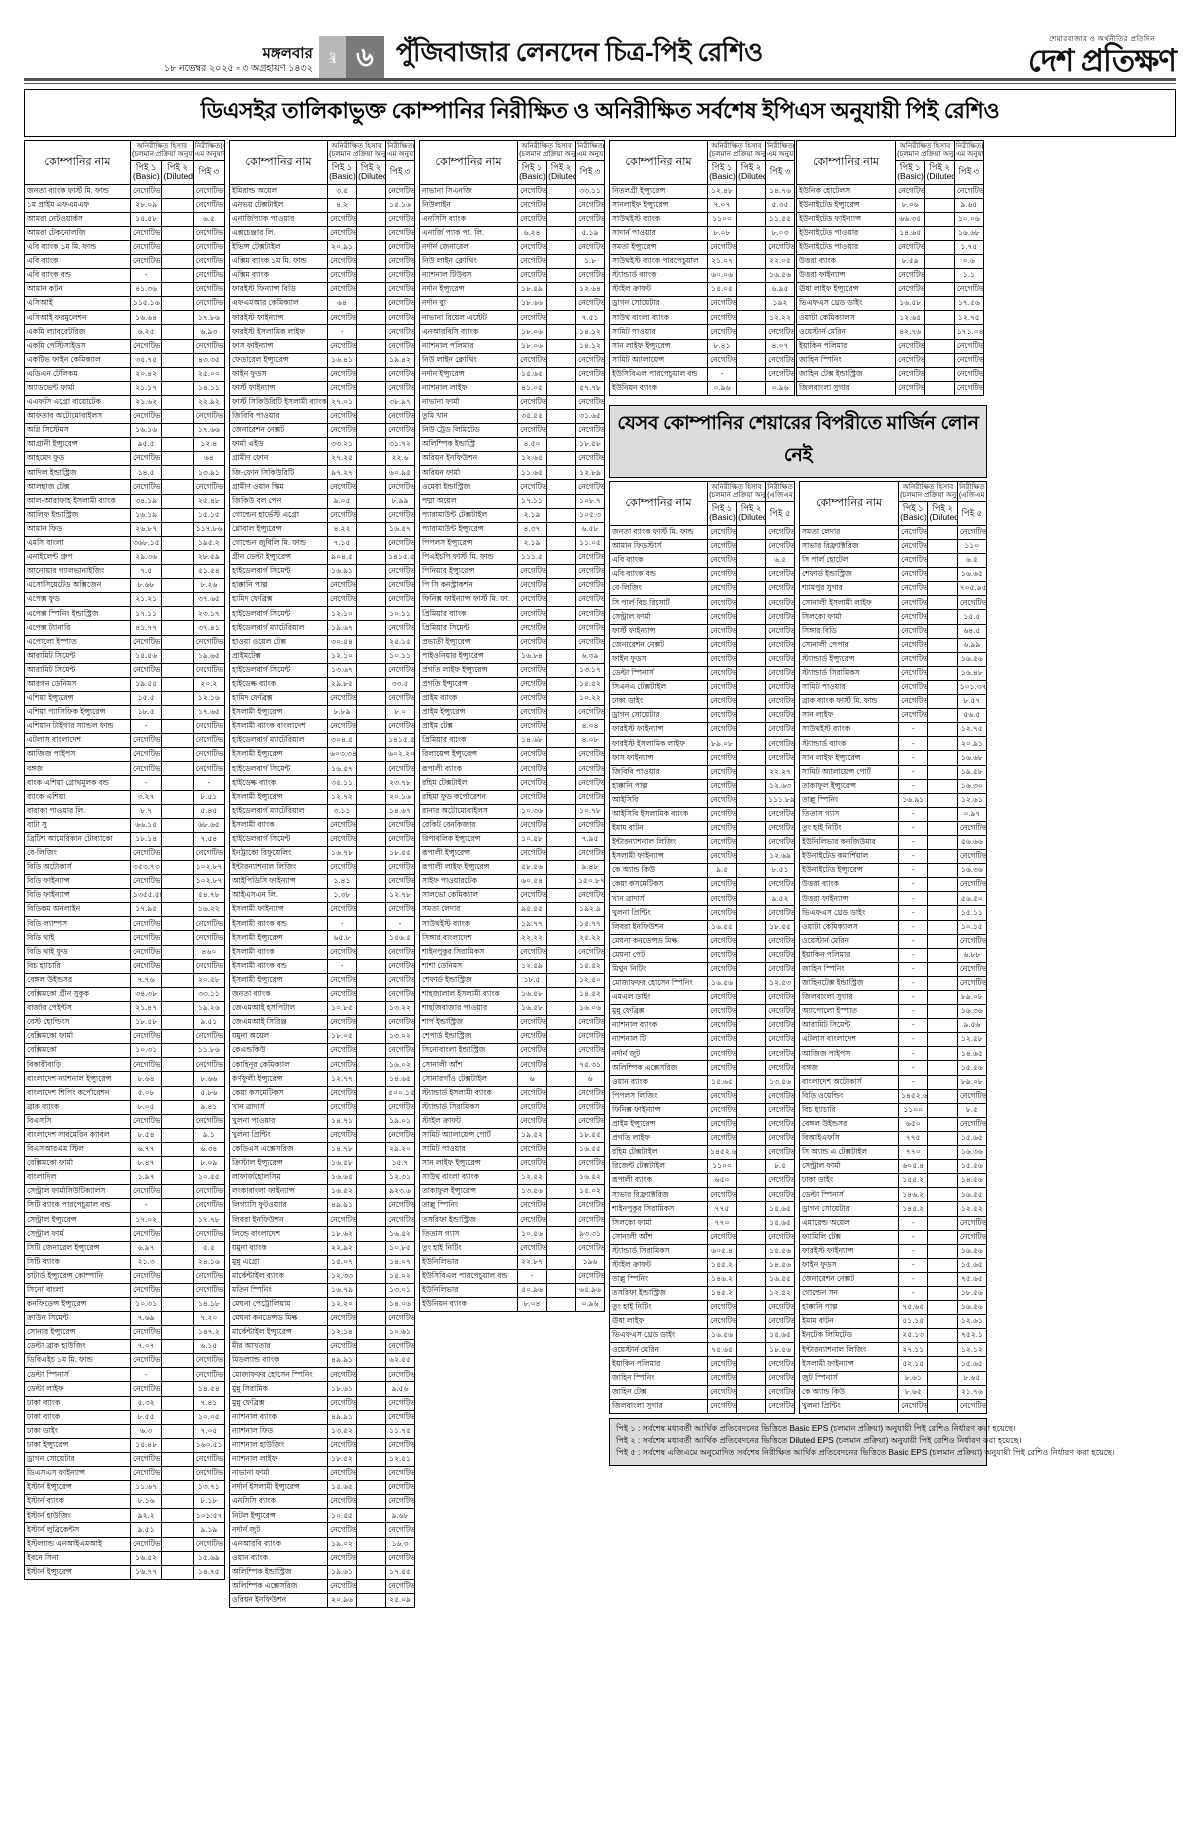 The height and width of the screenshot is (1843, 1200). What do you see at coordinates (849, 1181) in the screenshot?
I see `company-name-cell: ঢাকা ডাইং` at bounding box center [849, 1181].